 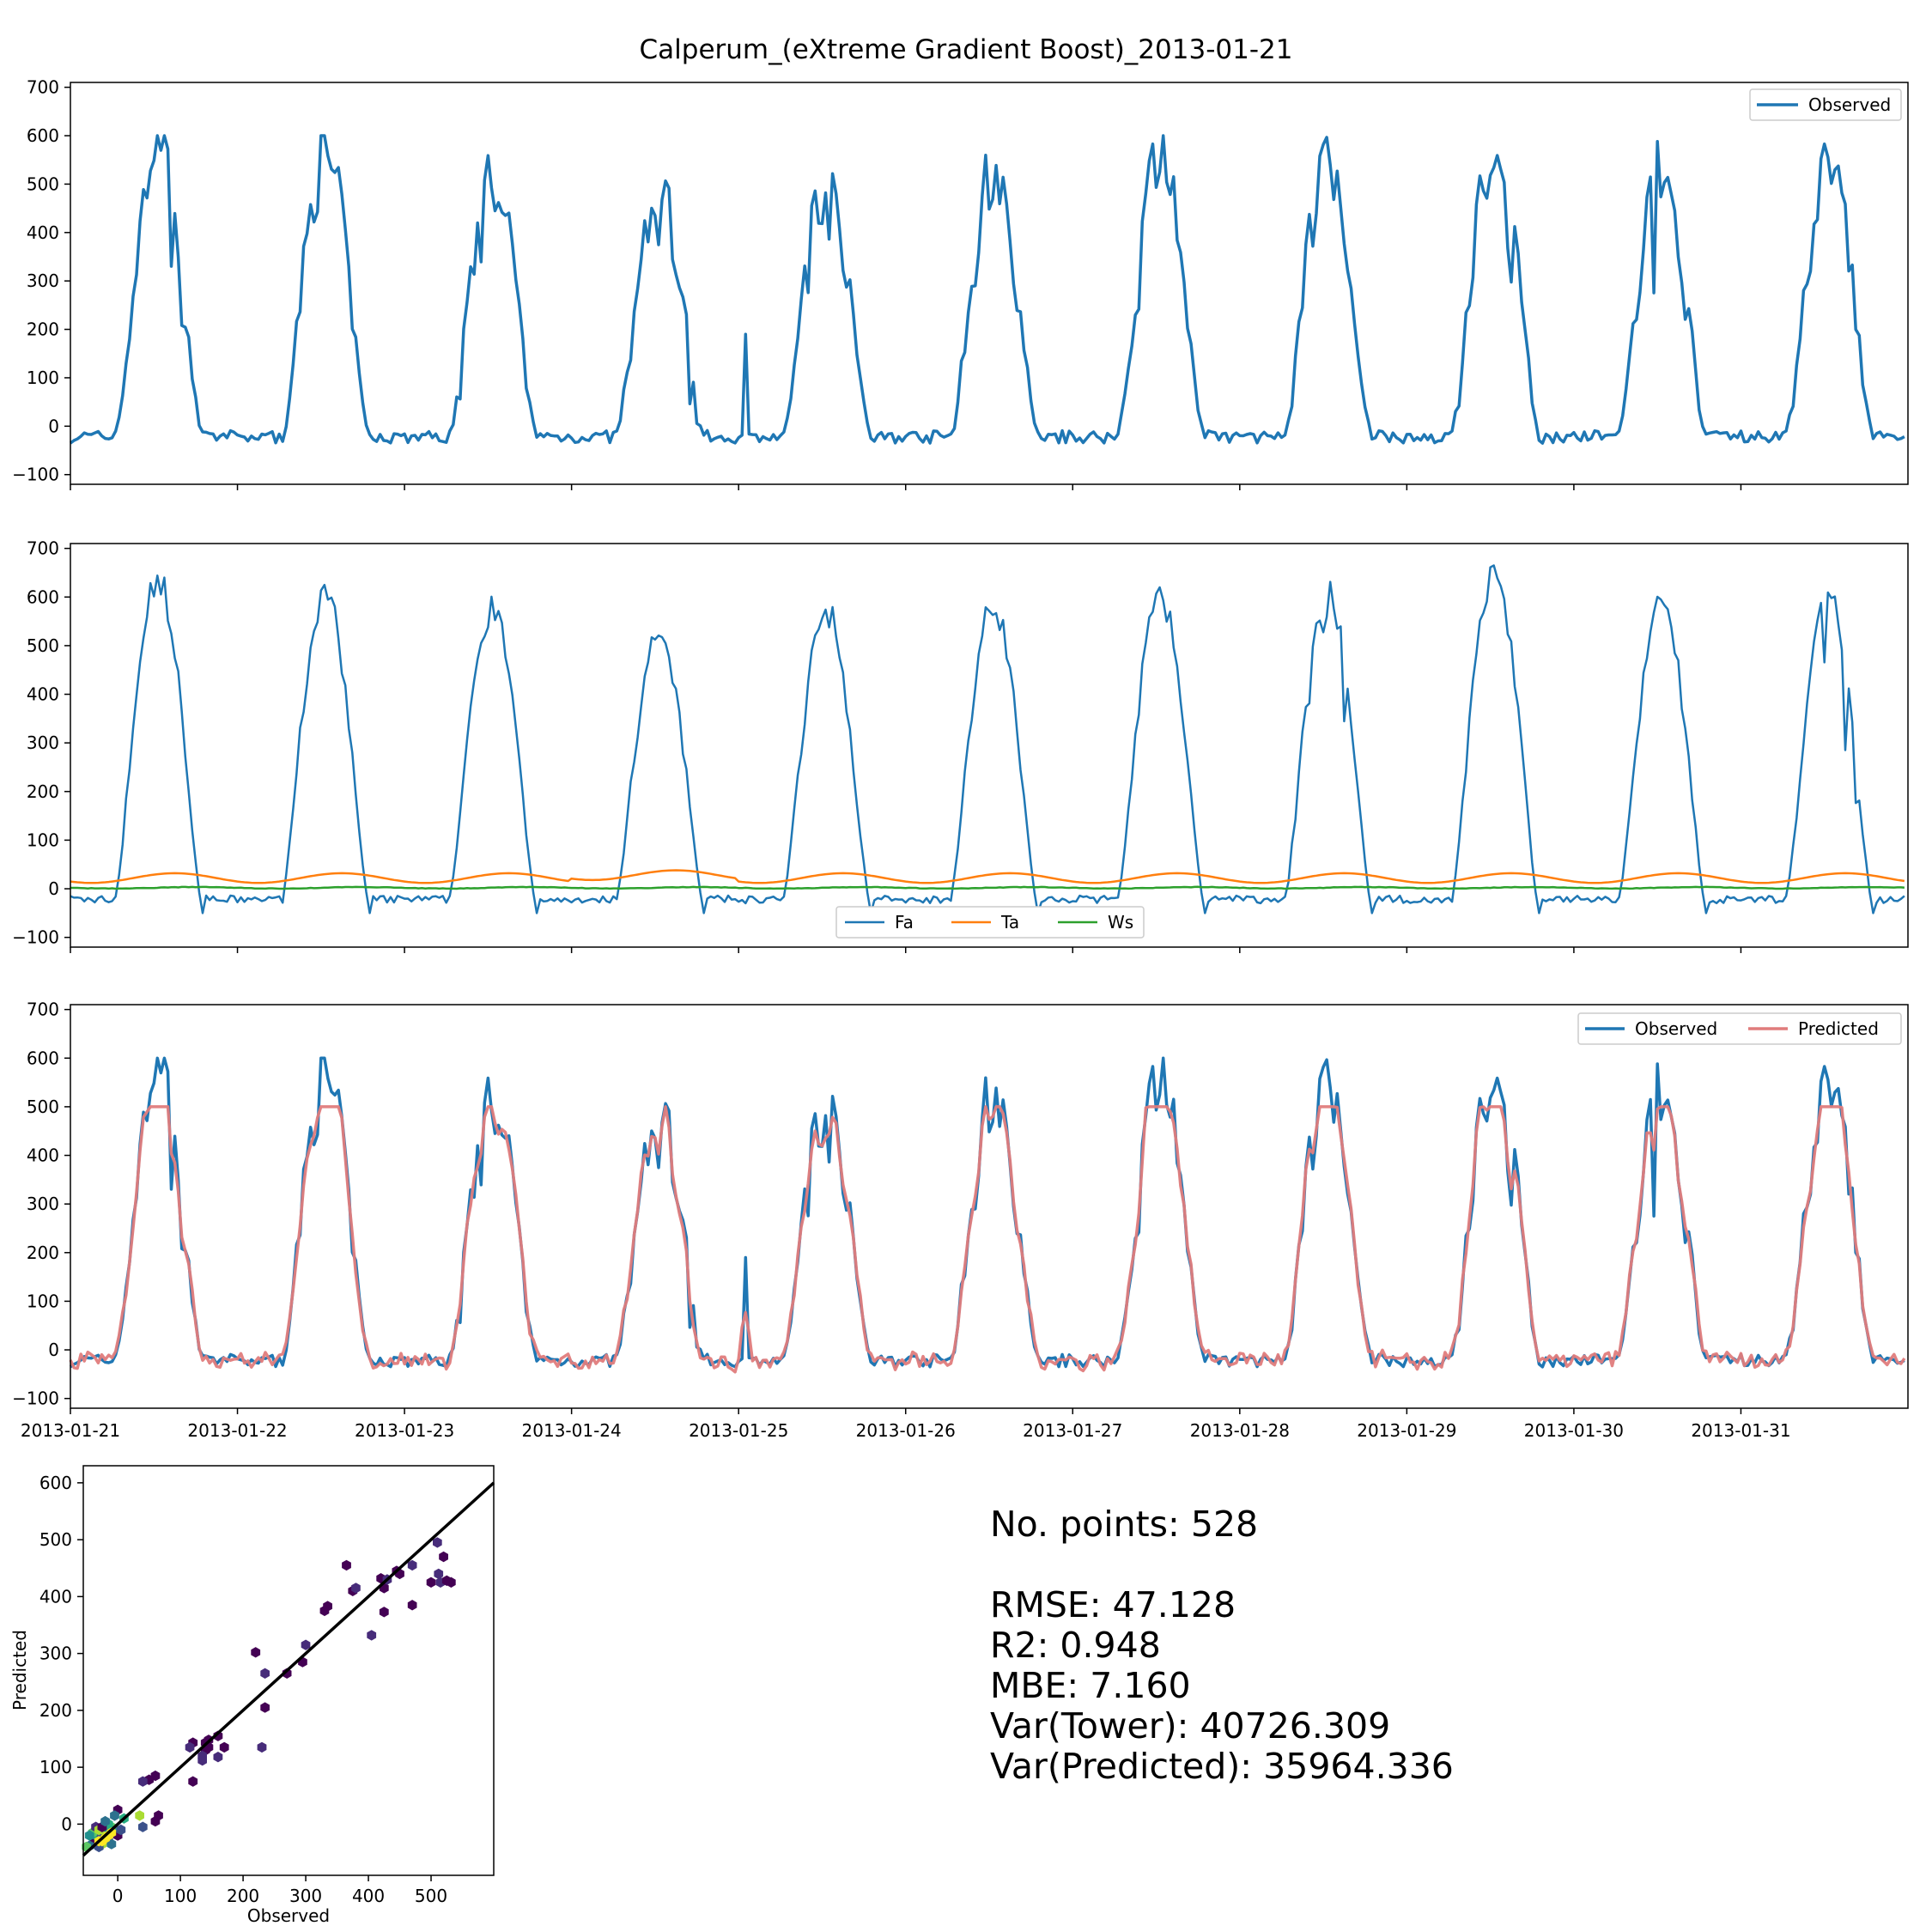 I want to click on series-line-predicted, so click(x=987, y=1239).